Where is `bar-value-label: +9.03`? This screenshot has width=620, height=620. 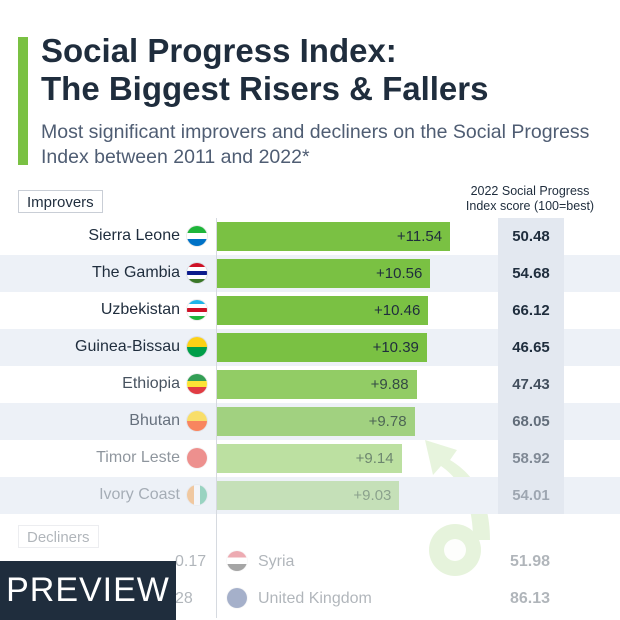 bar-value-label: +9.03 is located at coordinates (372, 495).